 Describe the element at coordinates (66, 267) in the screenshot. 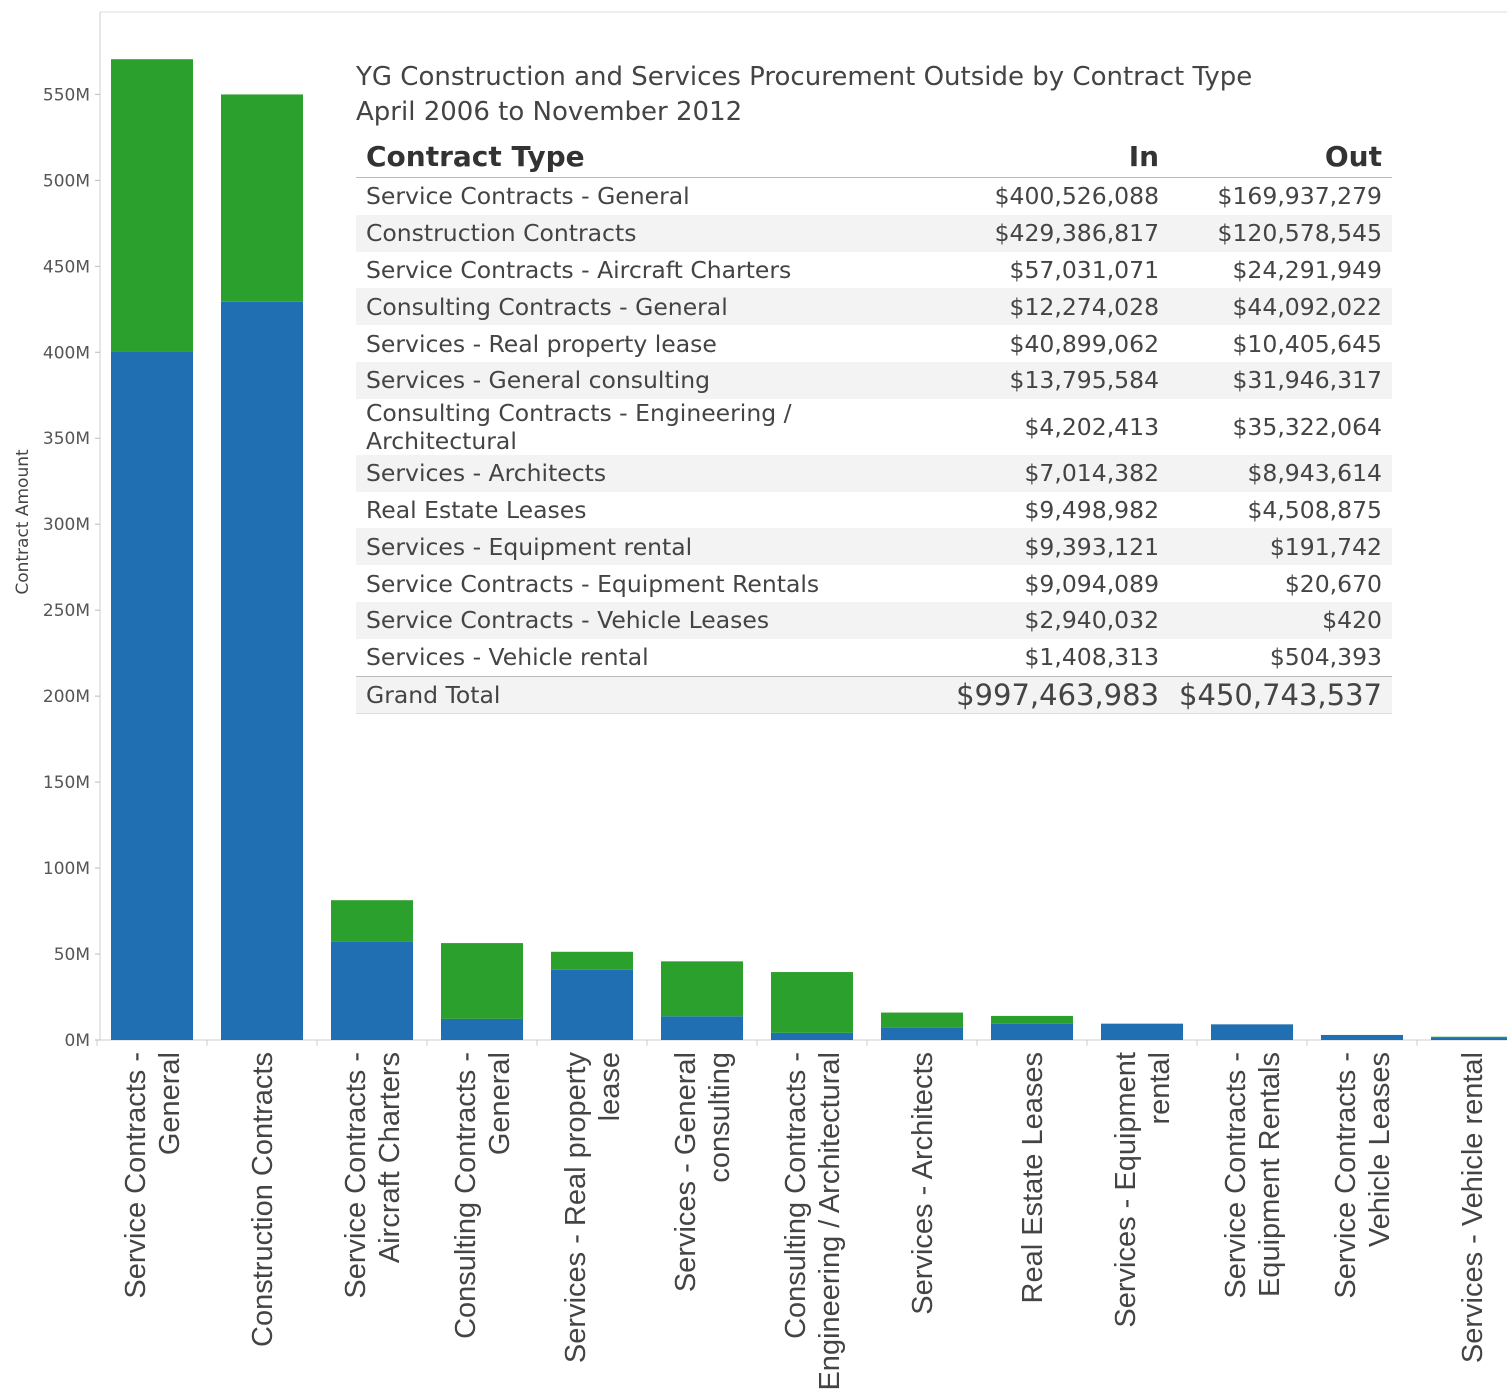

I see `y-tick-label: 450M` at that location.